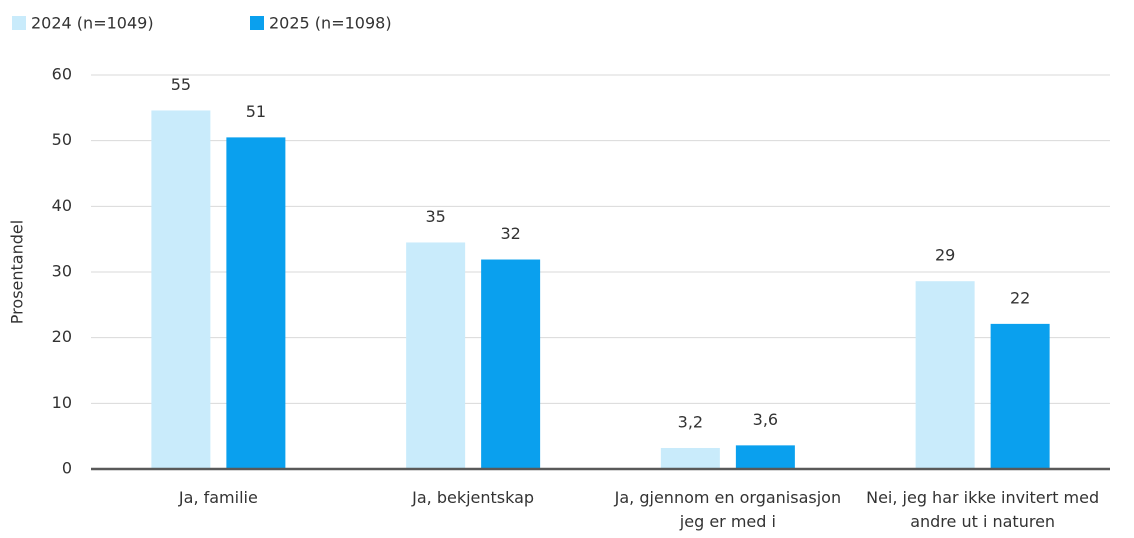  Describe the element at coordinates (92, 23) in the screenshot. I see `legend-label: 2024 (n=1049)` at that location.